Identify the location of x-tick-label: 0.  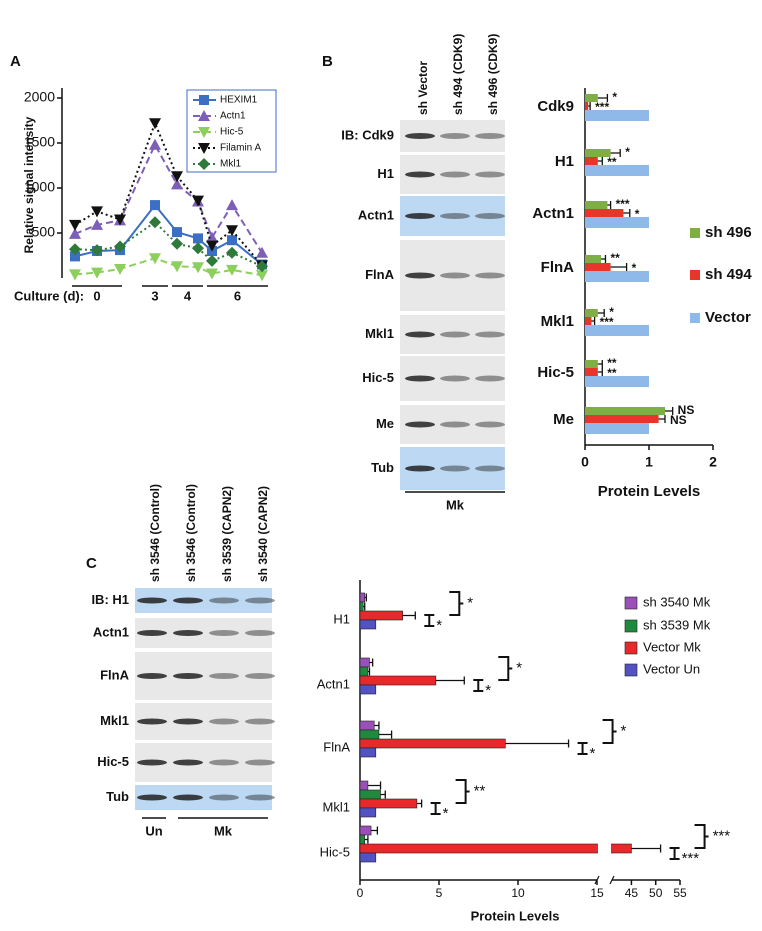
(585, 462).